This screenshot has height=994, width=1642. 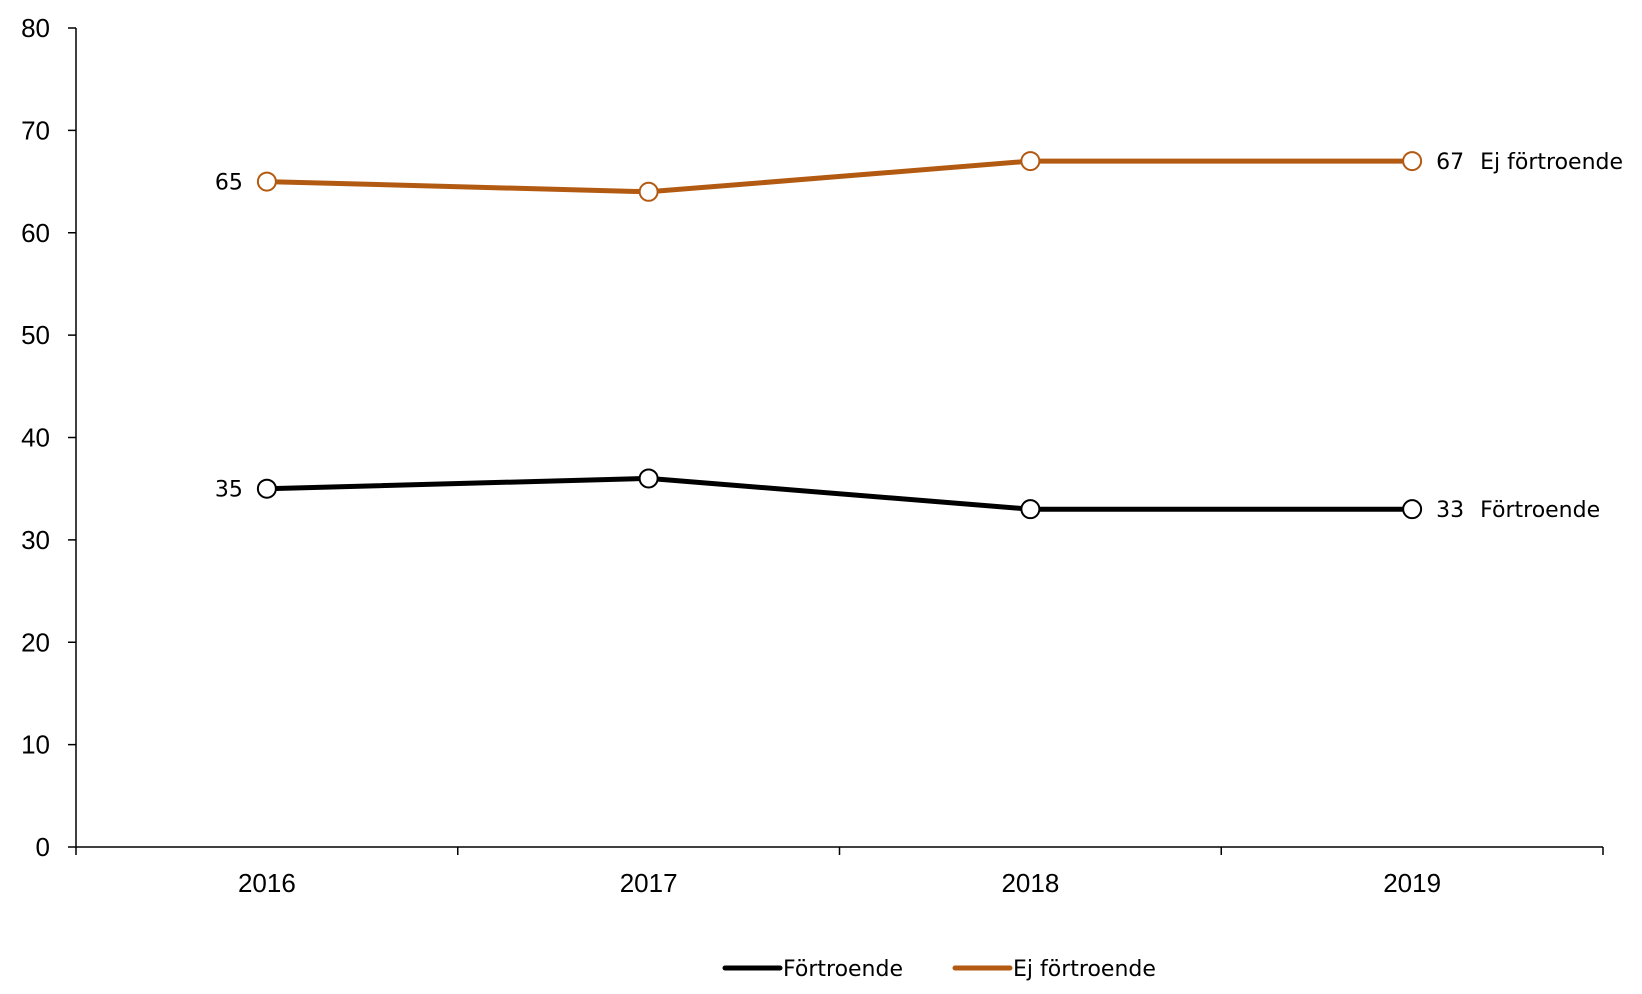 I want to click on x-tick-label: 2018, so click(x=1030, y=883).